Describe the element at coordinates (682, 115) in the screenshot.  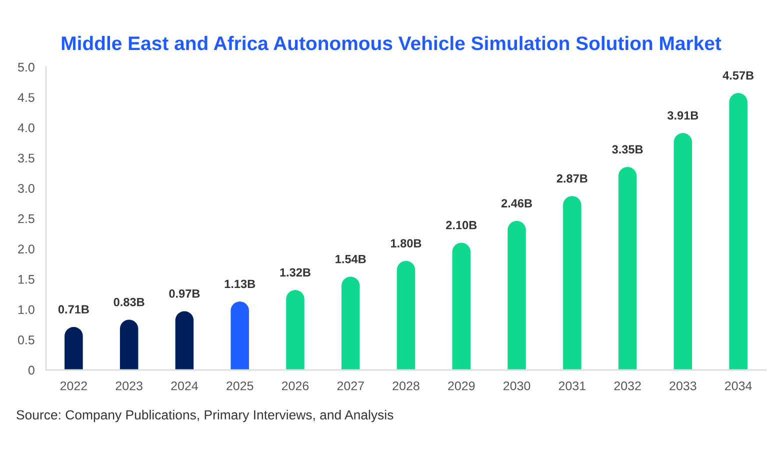
I see `data-label: 3.91B` at that location.